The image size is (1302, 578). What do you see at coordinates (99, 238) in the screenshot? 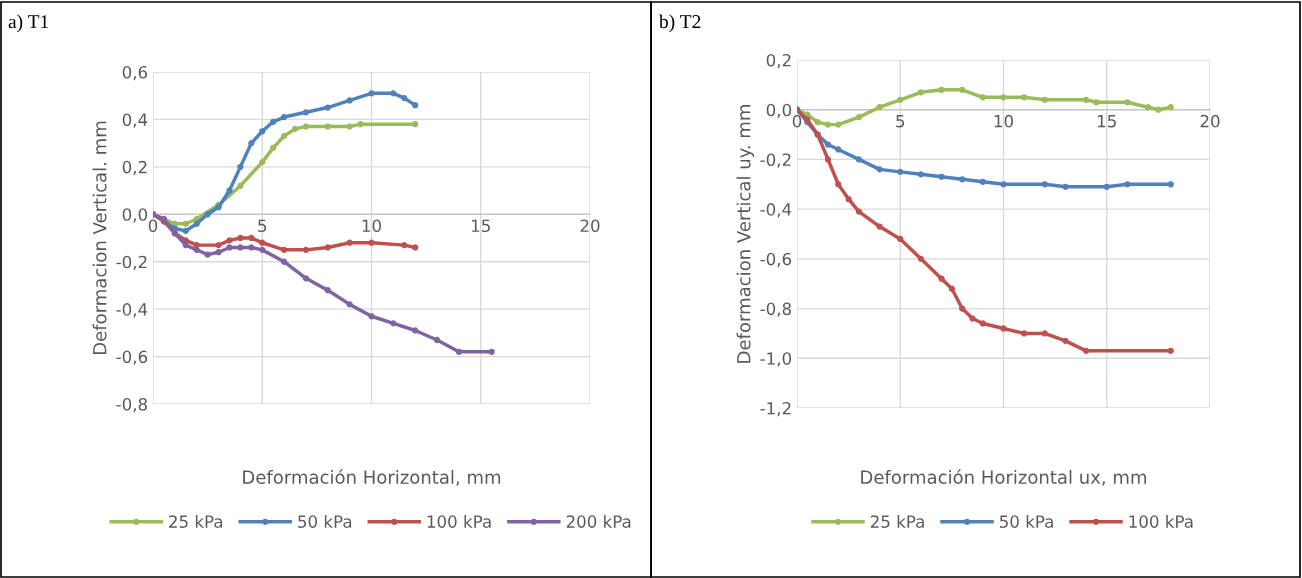
I see `y-axis-title: Deformacion Vertical. mm` at bounding box center [99, 238].